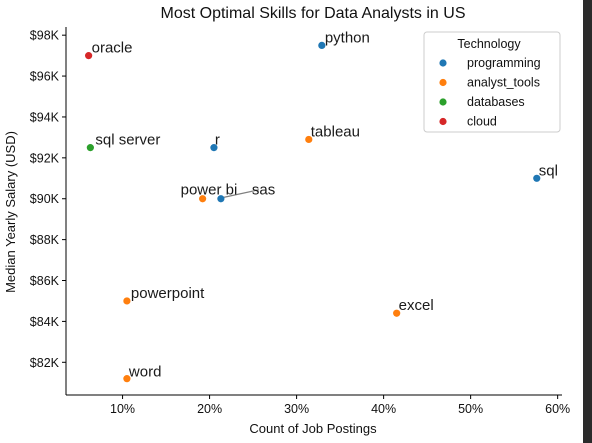 The width and height of the screenshot is (592, 443). I want to click on legend-label-databases: databases, so click(496, 102).